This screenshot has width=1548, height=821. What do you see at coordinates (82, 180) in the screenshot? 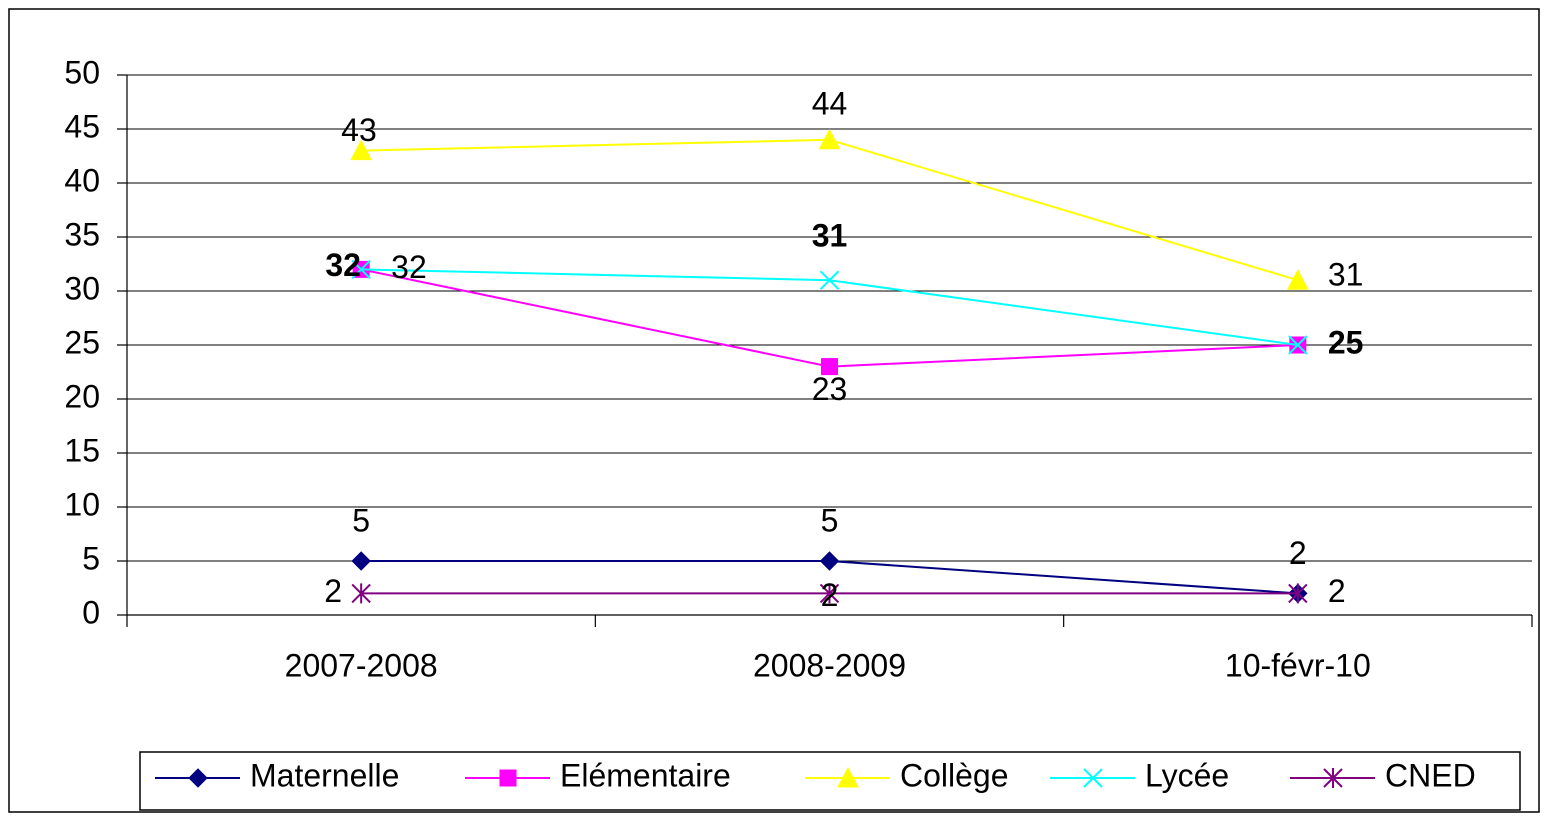
I see `y-tick-label: 40` at bounding box center [82, 180].